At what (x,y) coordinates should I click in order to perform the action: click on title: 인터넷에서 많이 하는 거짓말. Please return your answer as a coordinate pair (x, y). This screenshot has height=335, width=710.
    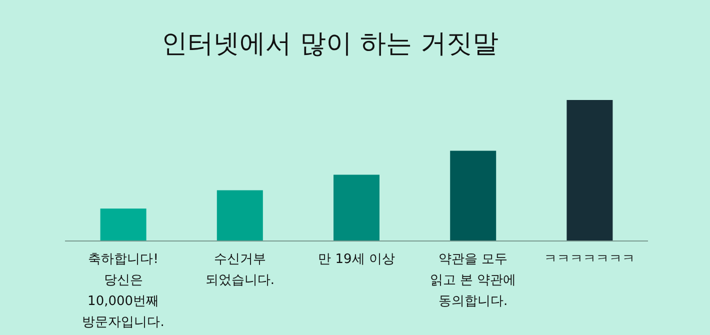
    Looking at the image, I should click on (330, 44).